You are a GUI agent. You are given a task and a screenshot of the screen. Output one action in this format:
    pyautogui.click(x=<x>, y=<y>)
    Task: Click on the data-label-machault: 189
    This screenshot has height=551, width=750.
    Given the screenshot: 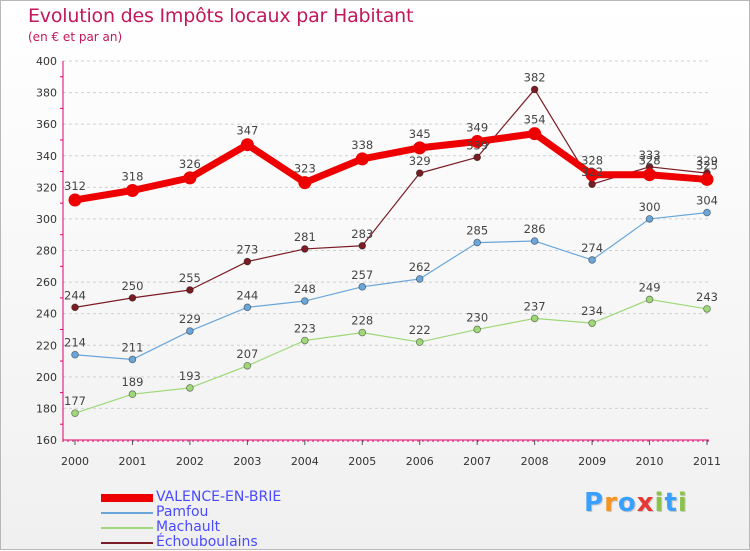 What is the action you would take?
    pyautogui.click(x=132, y=382)
    